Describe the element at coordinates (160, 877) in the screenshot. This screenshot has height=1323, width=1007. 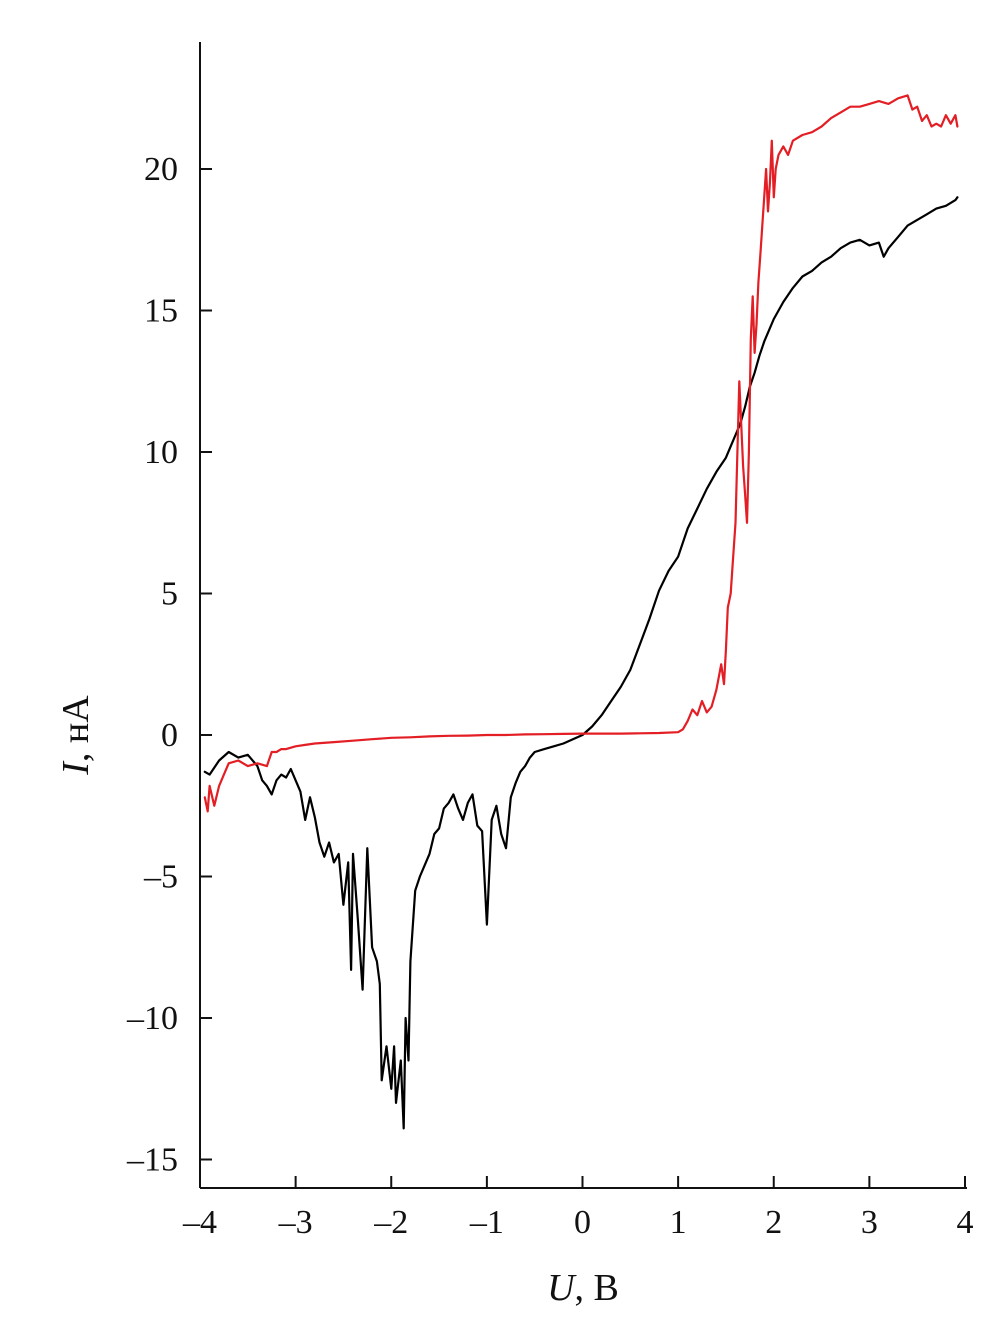
I see `y-tick-label: –5` at that location.